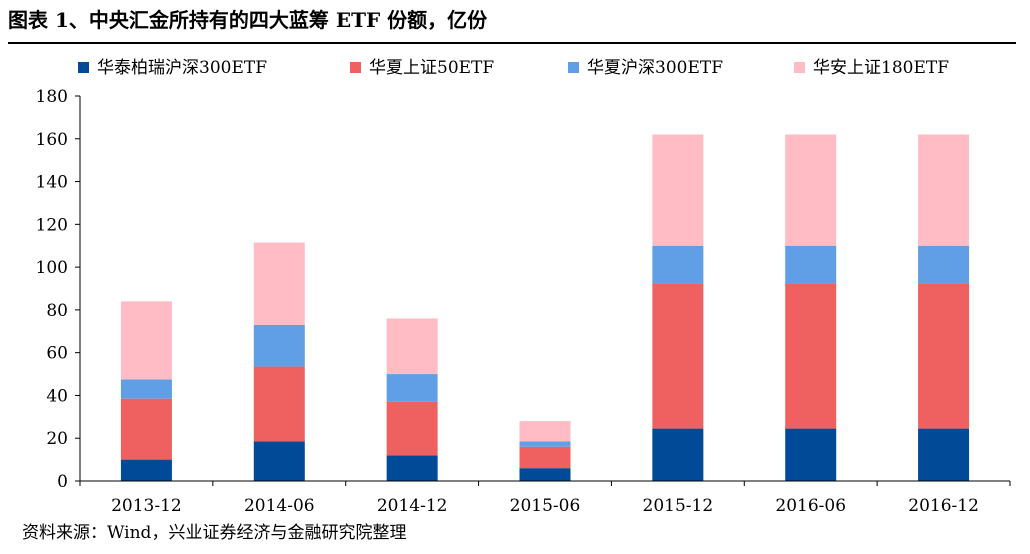 This screenshot has height=554, width=1030. What do you see at coordinates (678, 264) in the screenshot?
I see `bar-segment-2015-12-s3` at bounding box center [678, 264].